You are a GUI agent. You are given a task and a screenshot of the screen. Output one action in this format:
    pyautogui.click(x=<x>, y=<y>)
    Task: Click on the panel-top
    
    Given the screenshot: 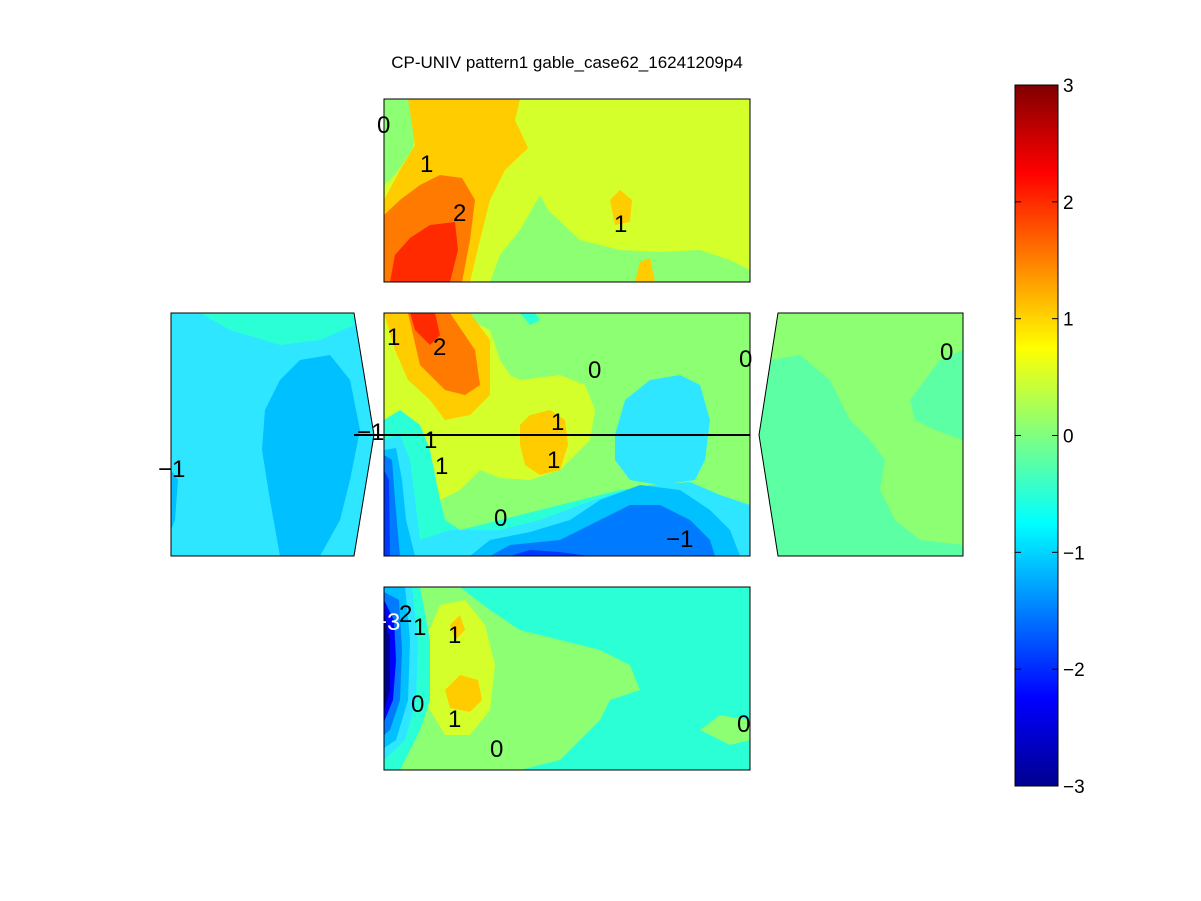 What is the action you would take?
    pyautogui.click(x=567, y=190)
    